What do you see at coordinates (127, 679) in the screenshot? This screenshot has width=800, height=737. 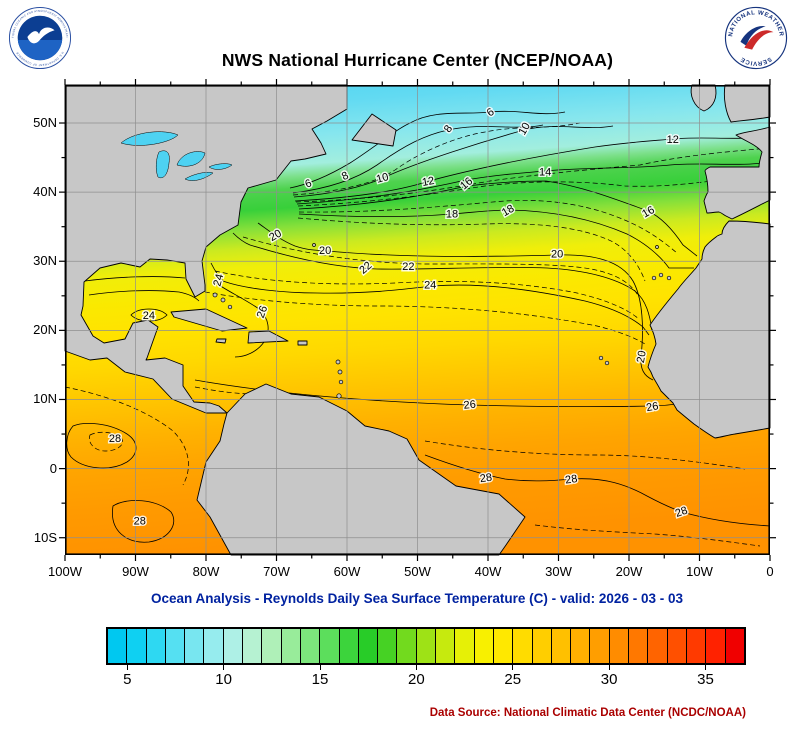 I see `colorbar-tick-label: 5` at bounding box center [127, 679].